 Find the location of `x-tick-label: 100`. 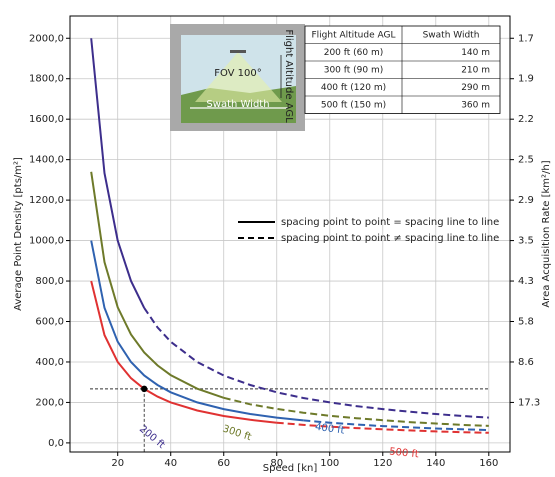

x-tick-label: 100 is located at coordinates (329, 463).